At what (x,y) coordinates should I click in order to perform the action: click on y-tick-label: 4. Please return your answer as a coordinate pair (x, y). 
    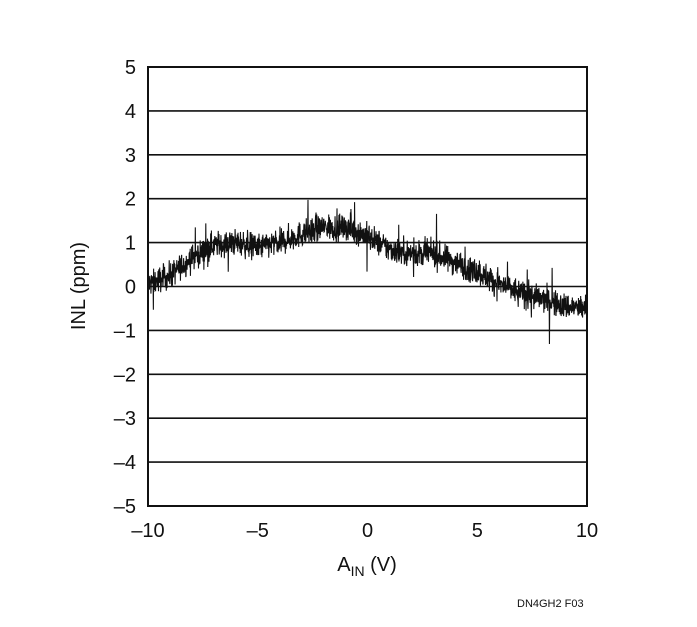
    Looking at the image, I should click on (130, 112).